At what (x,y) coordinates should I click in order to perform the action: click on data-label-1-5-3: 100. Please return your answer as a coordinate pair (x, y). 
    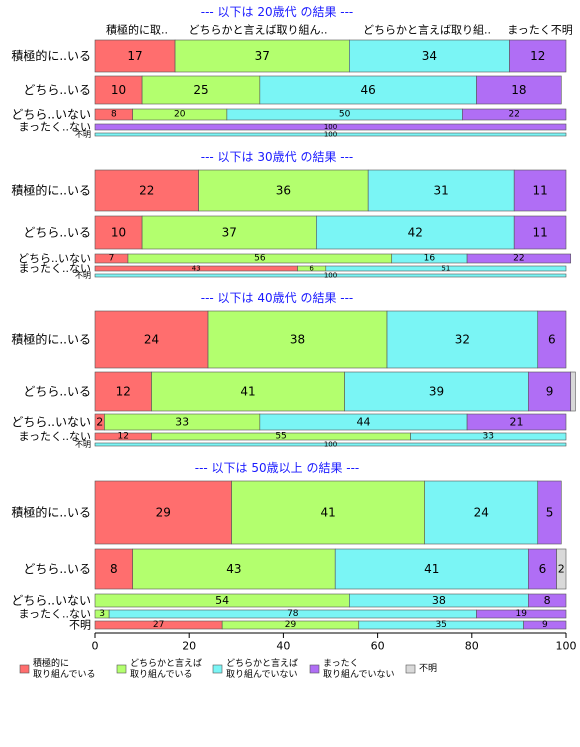
    Looking at the image, I should click on (330, 135).